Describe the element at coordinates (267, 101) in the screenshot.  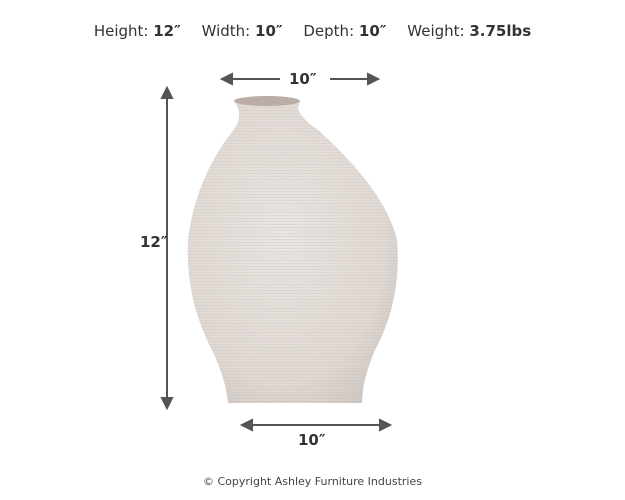
I see `vase-opening` at that location.